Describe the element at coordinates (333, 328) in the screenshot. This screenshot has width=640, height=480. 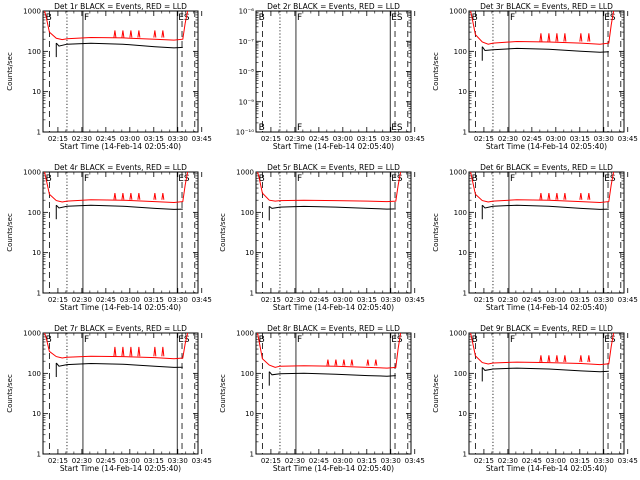
I see `panel-title: Det 8r BLACK = Events, RED = LLD` at that location.